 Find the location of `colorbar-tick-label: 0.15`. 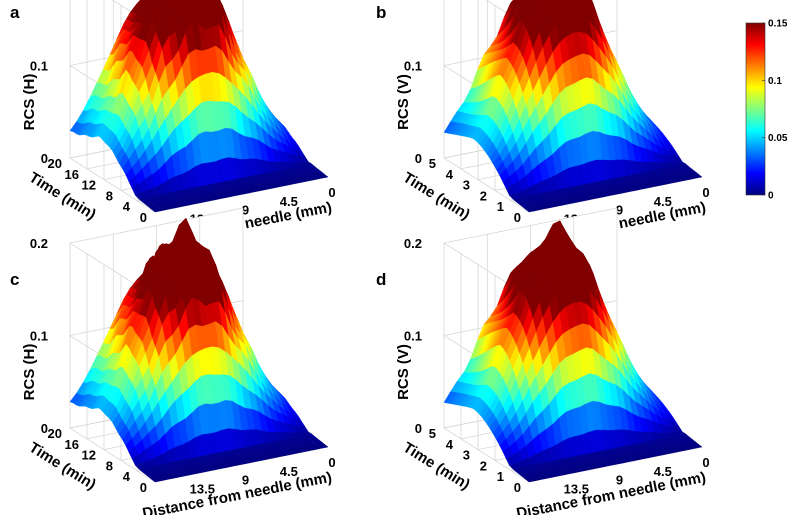

colorbar-tick-label: 0.15 is located at coordinates (777, 24).